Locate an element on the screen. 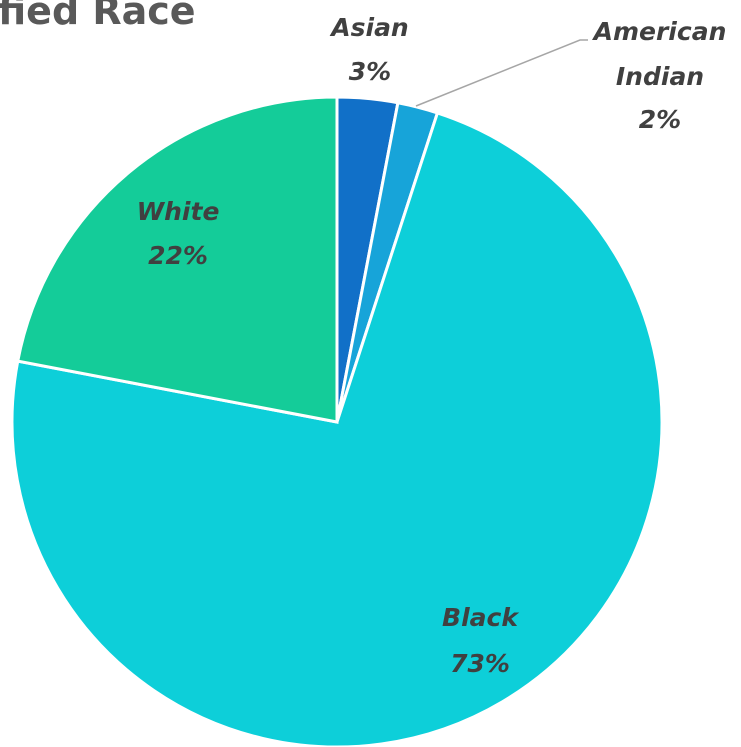 The width and height of the screenshot is (741, 747). value-label: 3% is located at coordinates (370, 71).